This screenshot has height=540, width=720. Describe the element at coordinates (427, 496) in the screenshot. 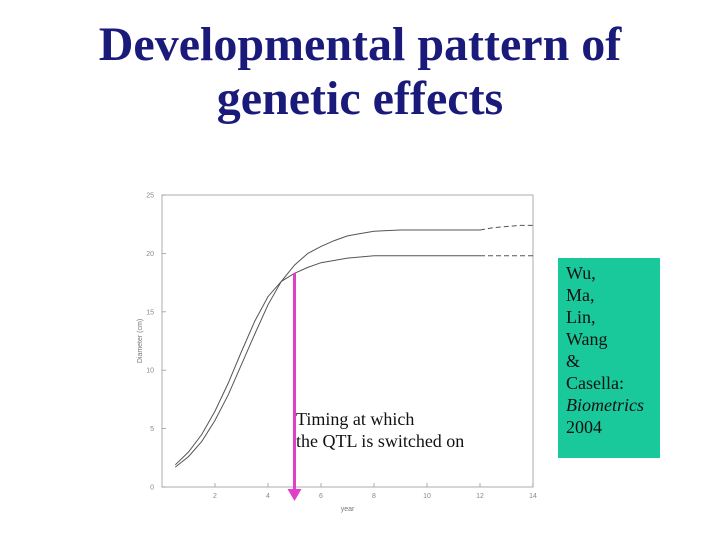

I see `x-tick-label: 10` at that location.